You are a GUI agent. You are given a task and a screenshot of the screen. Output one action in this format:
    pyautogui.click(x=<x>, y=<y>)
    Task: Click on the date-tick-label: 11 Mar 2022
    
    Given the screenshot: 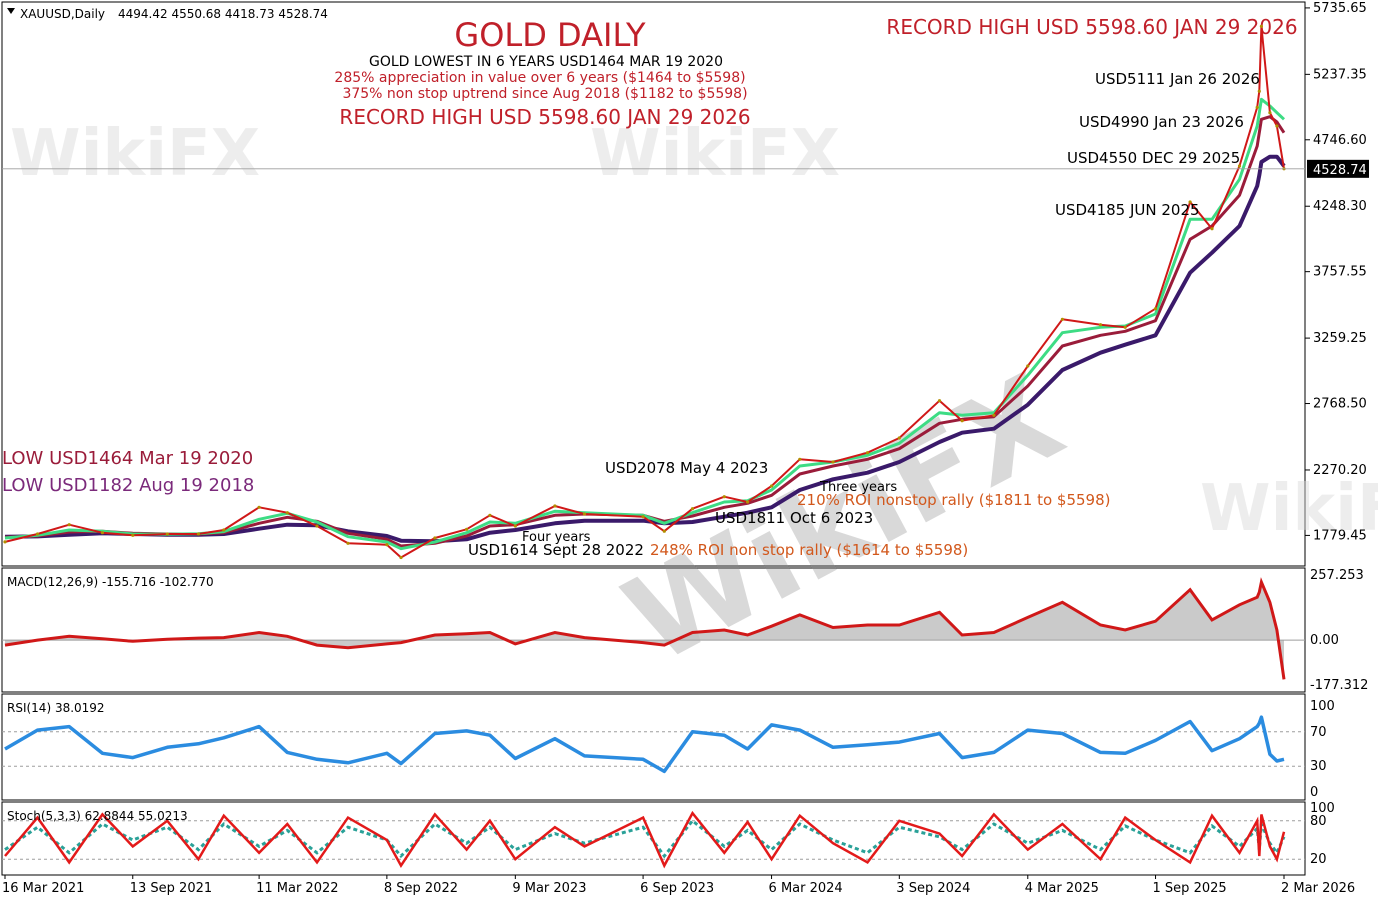 What is the action you would take?
    pyautogui.click(x=297, y=888)
    